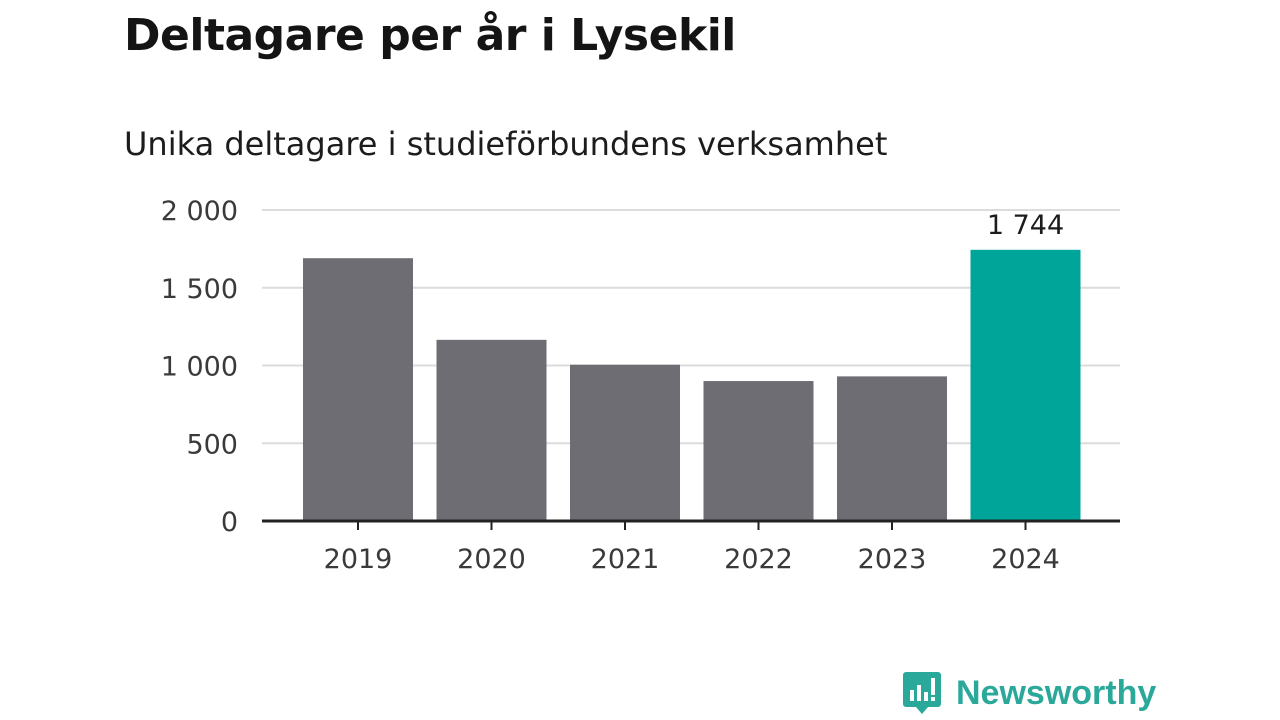 This screenshot has height=720, width=1280. What do you see at coordinates (758, 559) in the screenshot?
I see `x-tick-label: 2022` at bounding box center [758, 559].